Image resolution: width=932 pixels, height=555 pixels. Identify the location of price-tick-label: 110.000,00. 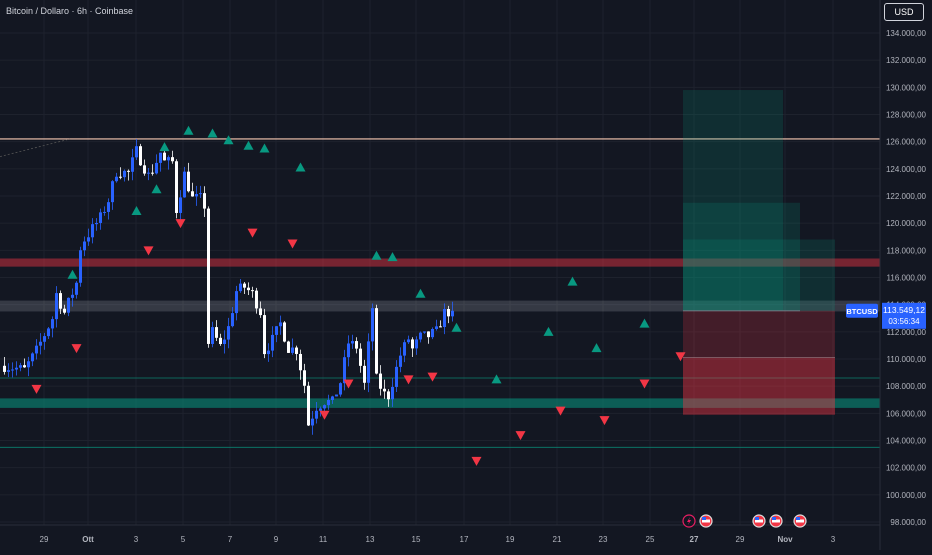
(907, 359).